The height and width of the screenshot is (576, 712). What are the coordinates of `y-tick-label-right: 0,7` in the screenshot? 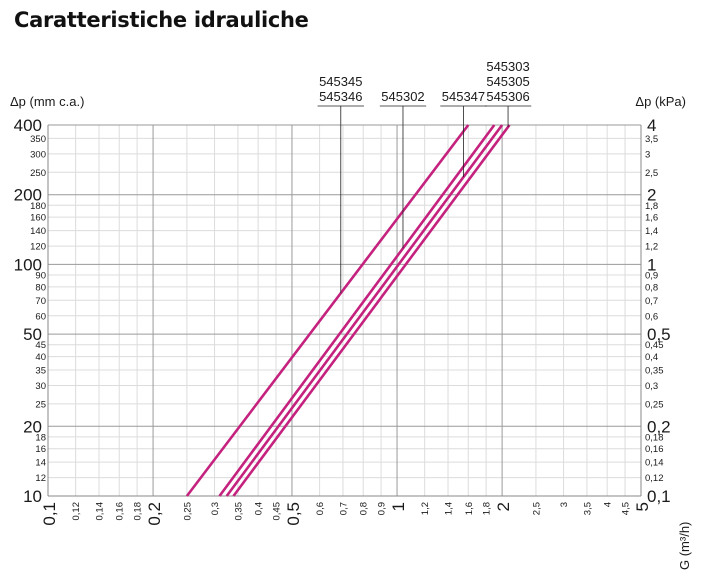 It's located at (651, 301).